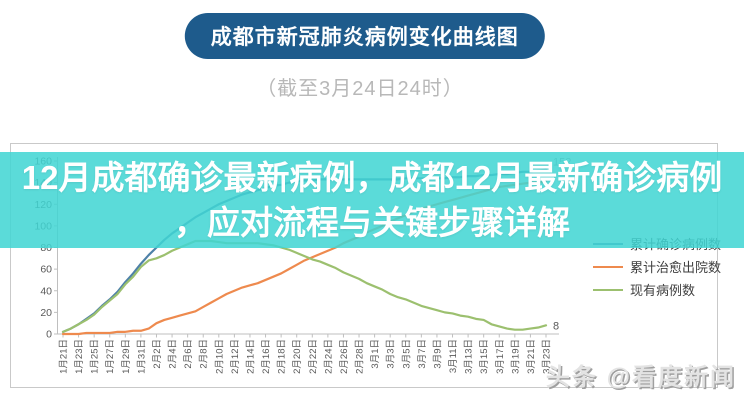 This screenshot has width=744, height=400. I want to click on svg-text: 80, so click(46, 248).